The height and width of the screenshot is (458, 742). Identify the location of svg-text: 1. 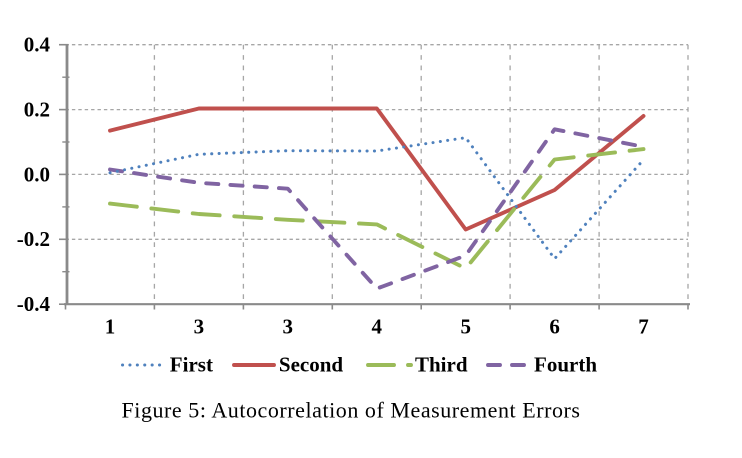
(110, 327).